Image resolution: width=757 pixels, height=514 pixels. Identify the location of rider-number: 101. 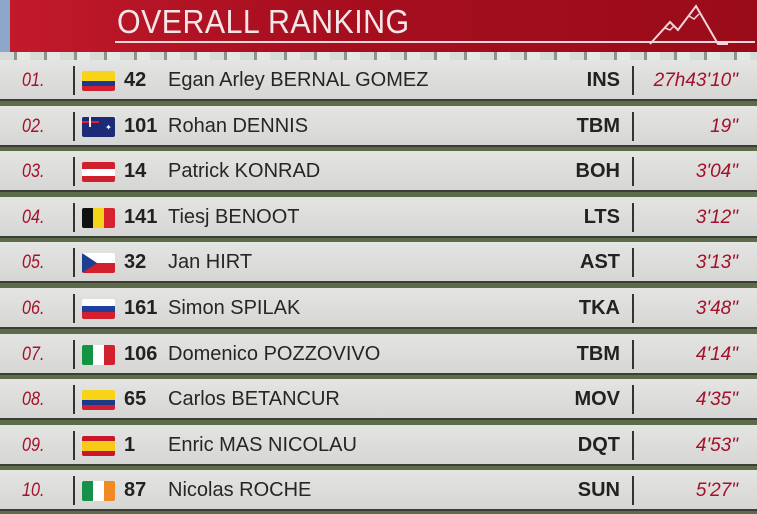
(141, 125).